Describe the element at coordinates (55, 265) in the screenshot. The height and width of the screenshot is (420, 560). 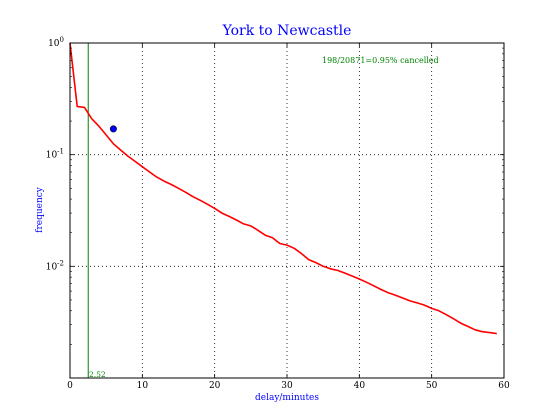
I see `y-tick-label: 10⁻²` at that location.